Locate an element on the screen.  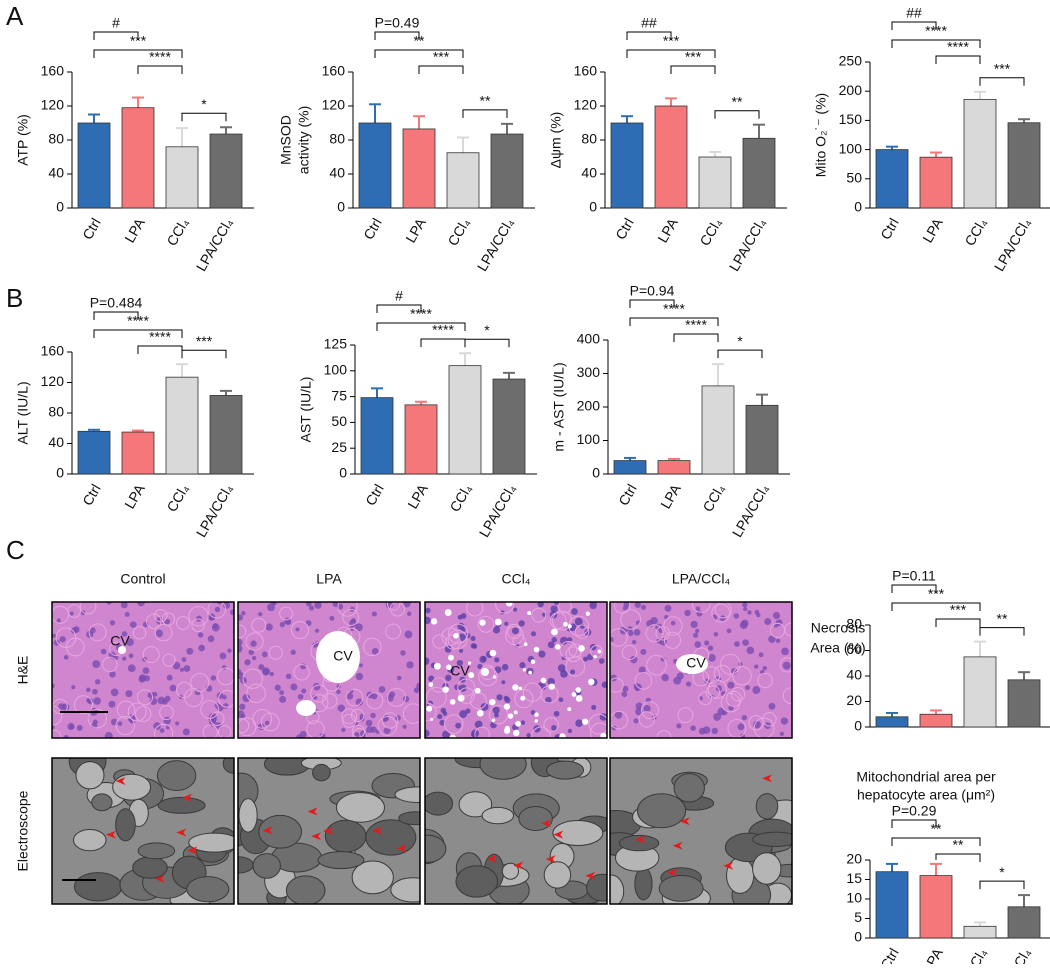
micrograph is located at coordinates (329, 831).